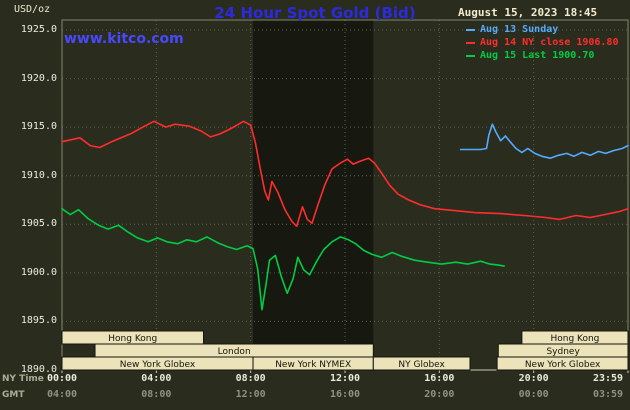 This screenshot has width=630, height=410. What do you see at coordinates (124, 39) in the screenshot?
I see `kitco-link: www.kitco.com` at bounding box center [124, 39].